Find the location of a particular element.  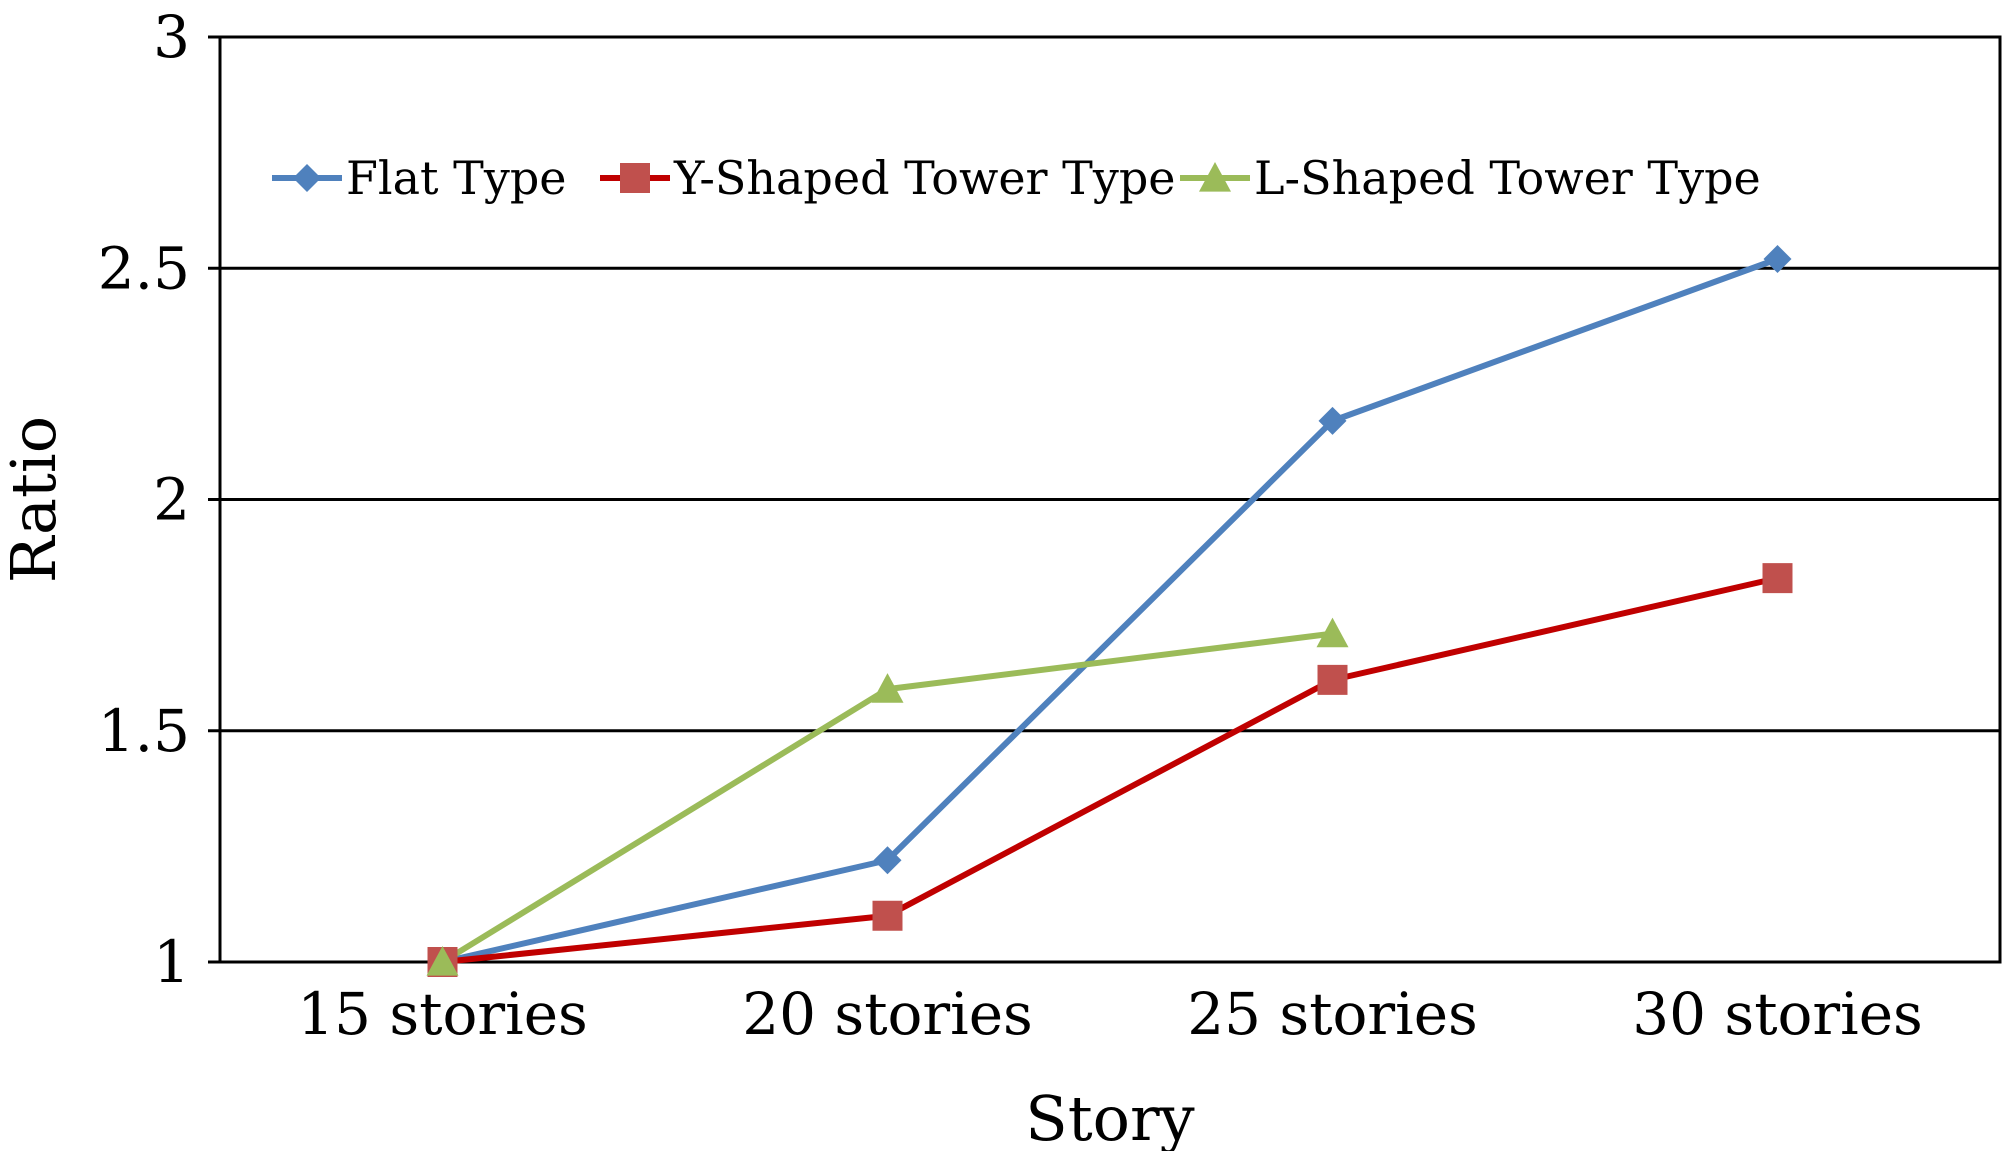

legend-label: Flat Type is located at coordinates (456, 178).